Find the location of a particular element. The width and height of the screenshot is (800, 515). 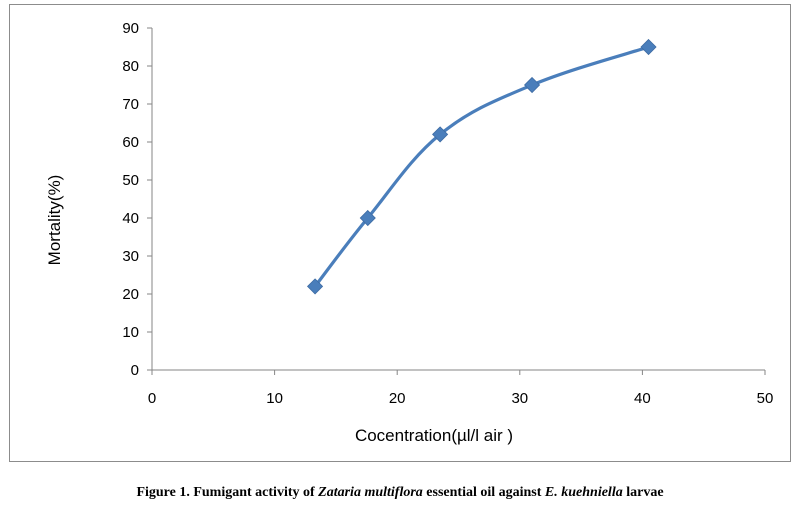

y-tick-label: 10 is located at coordinates (130, 332).